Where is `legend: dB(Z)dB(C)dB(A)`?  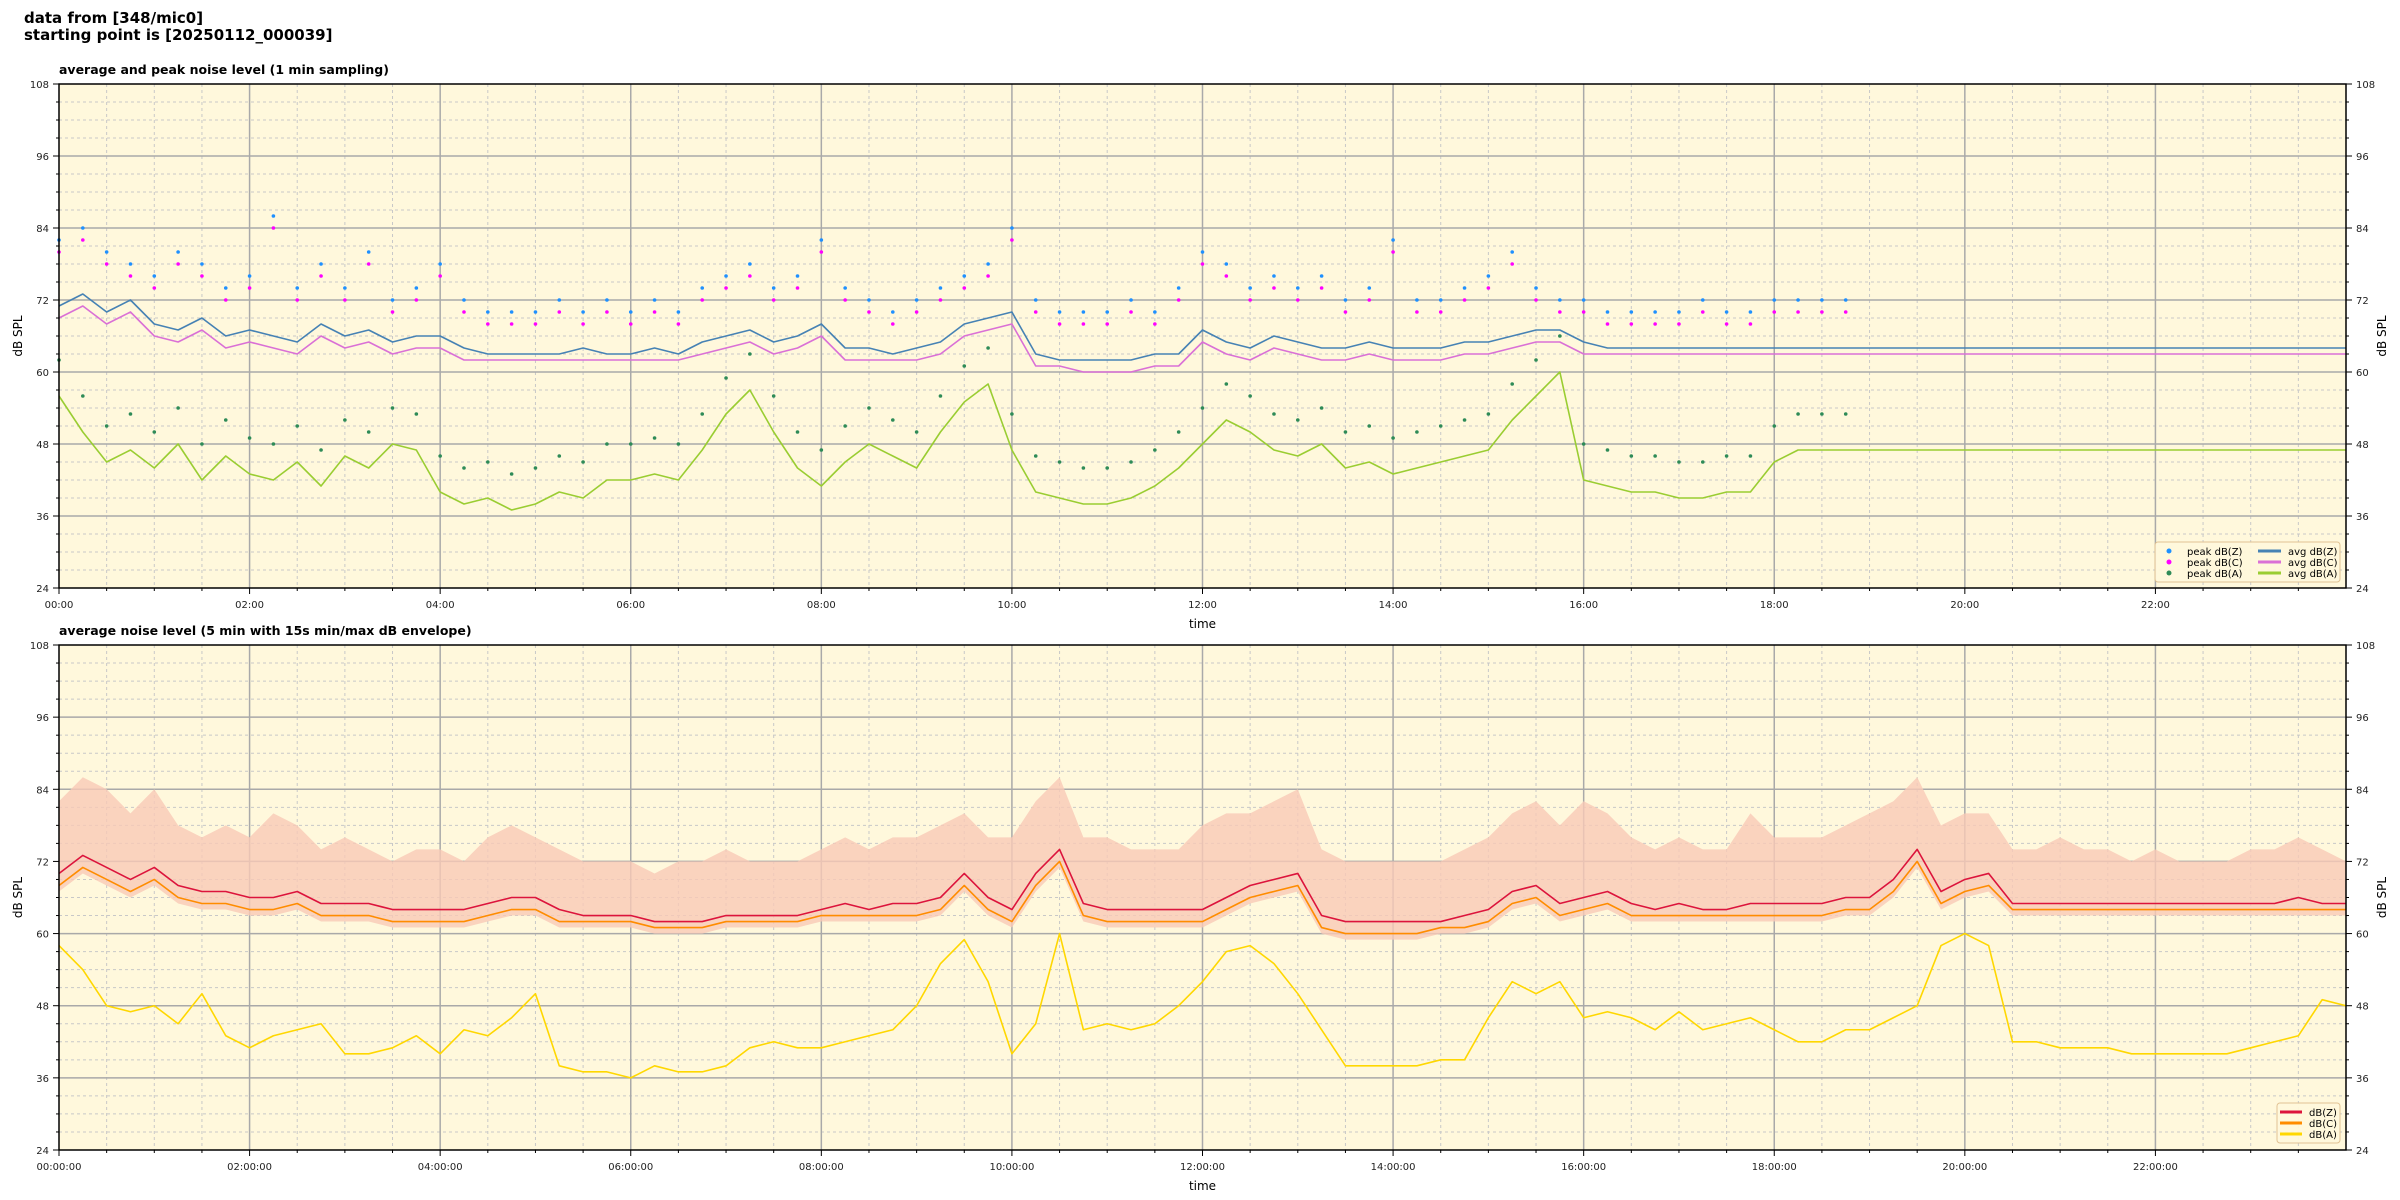 legend: dB(Z)dB(C)dB(A) is located at coordinates (2308, 1123).